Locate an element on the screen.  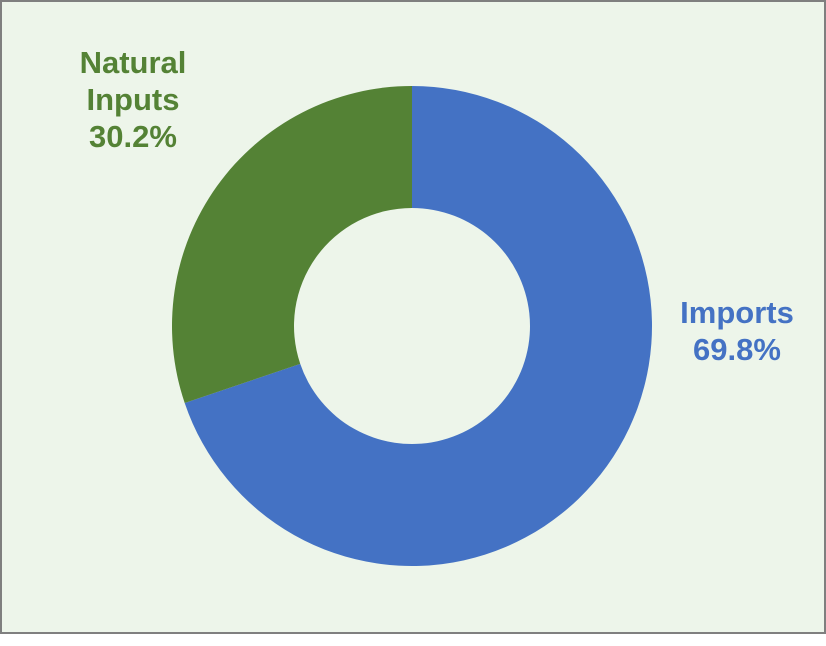
data-label-natural-inputs: Natural Inputs 30.2% is located at coordinates (133, 99).